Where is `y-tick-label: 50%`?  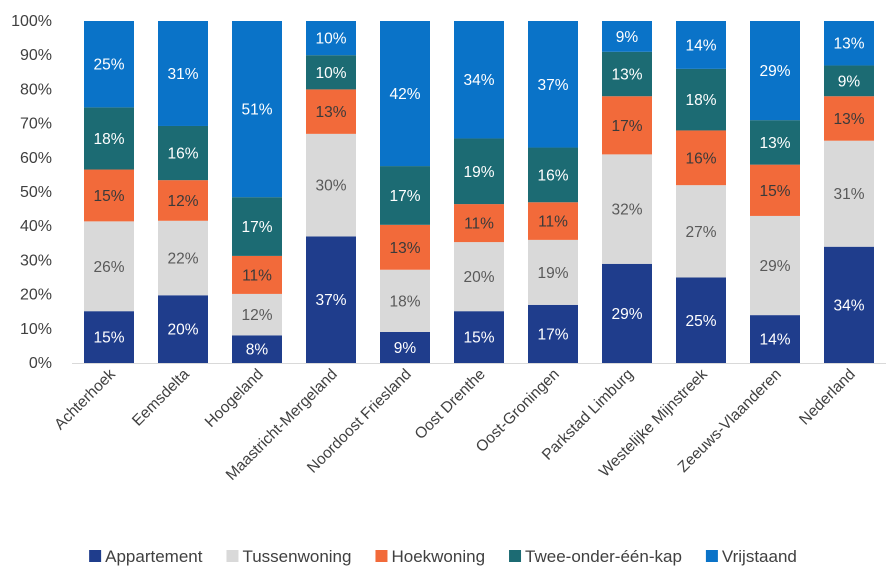 y-tick-label: 50% is located at coordinates (36, 192).